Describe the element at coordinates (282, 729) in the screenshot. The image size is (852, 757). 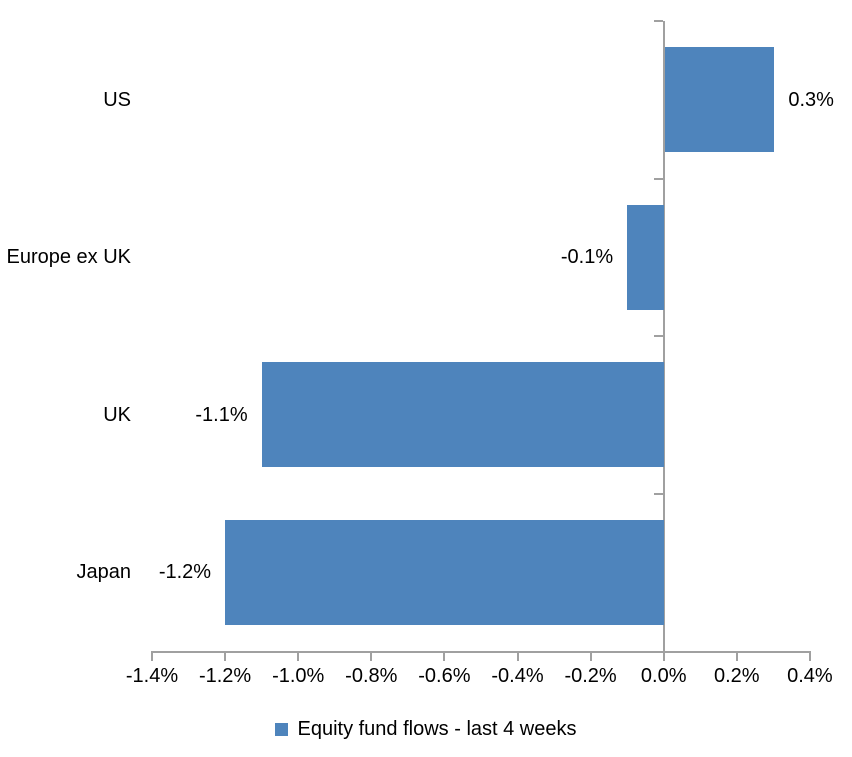
I see `legend-swatch-icon` at that location.